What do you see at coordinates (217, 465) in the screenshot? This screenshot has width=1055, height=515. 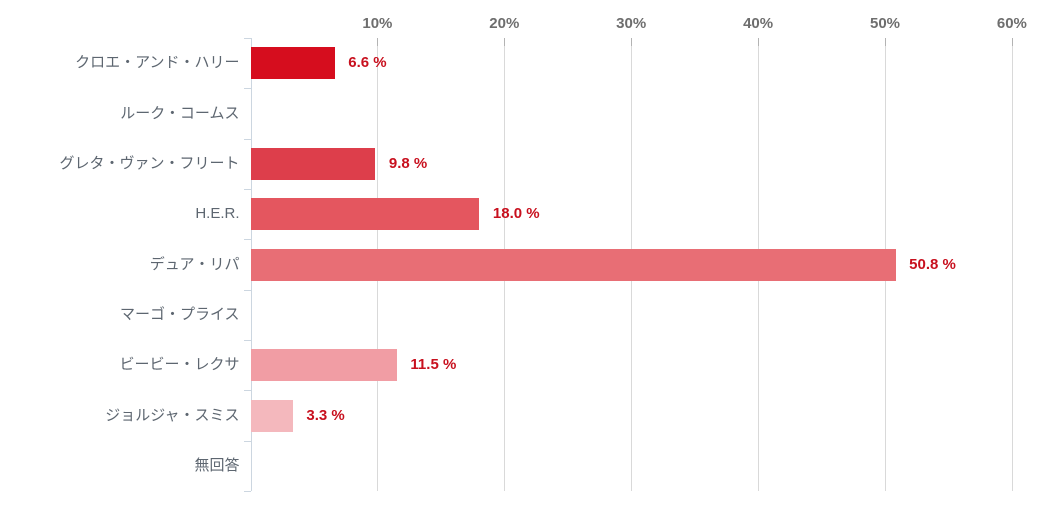 I see `category-label: 無回答` at bounding box center [217, 465].